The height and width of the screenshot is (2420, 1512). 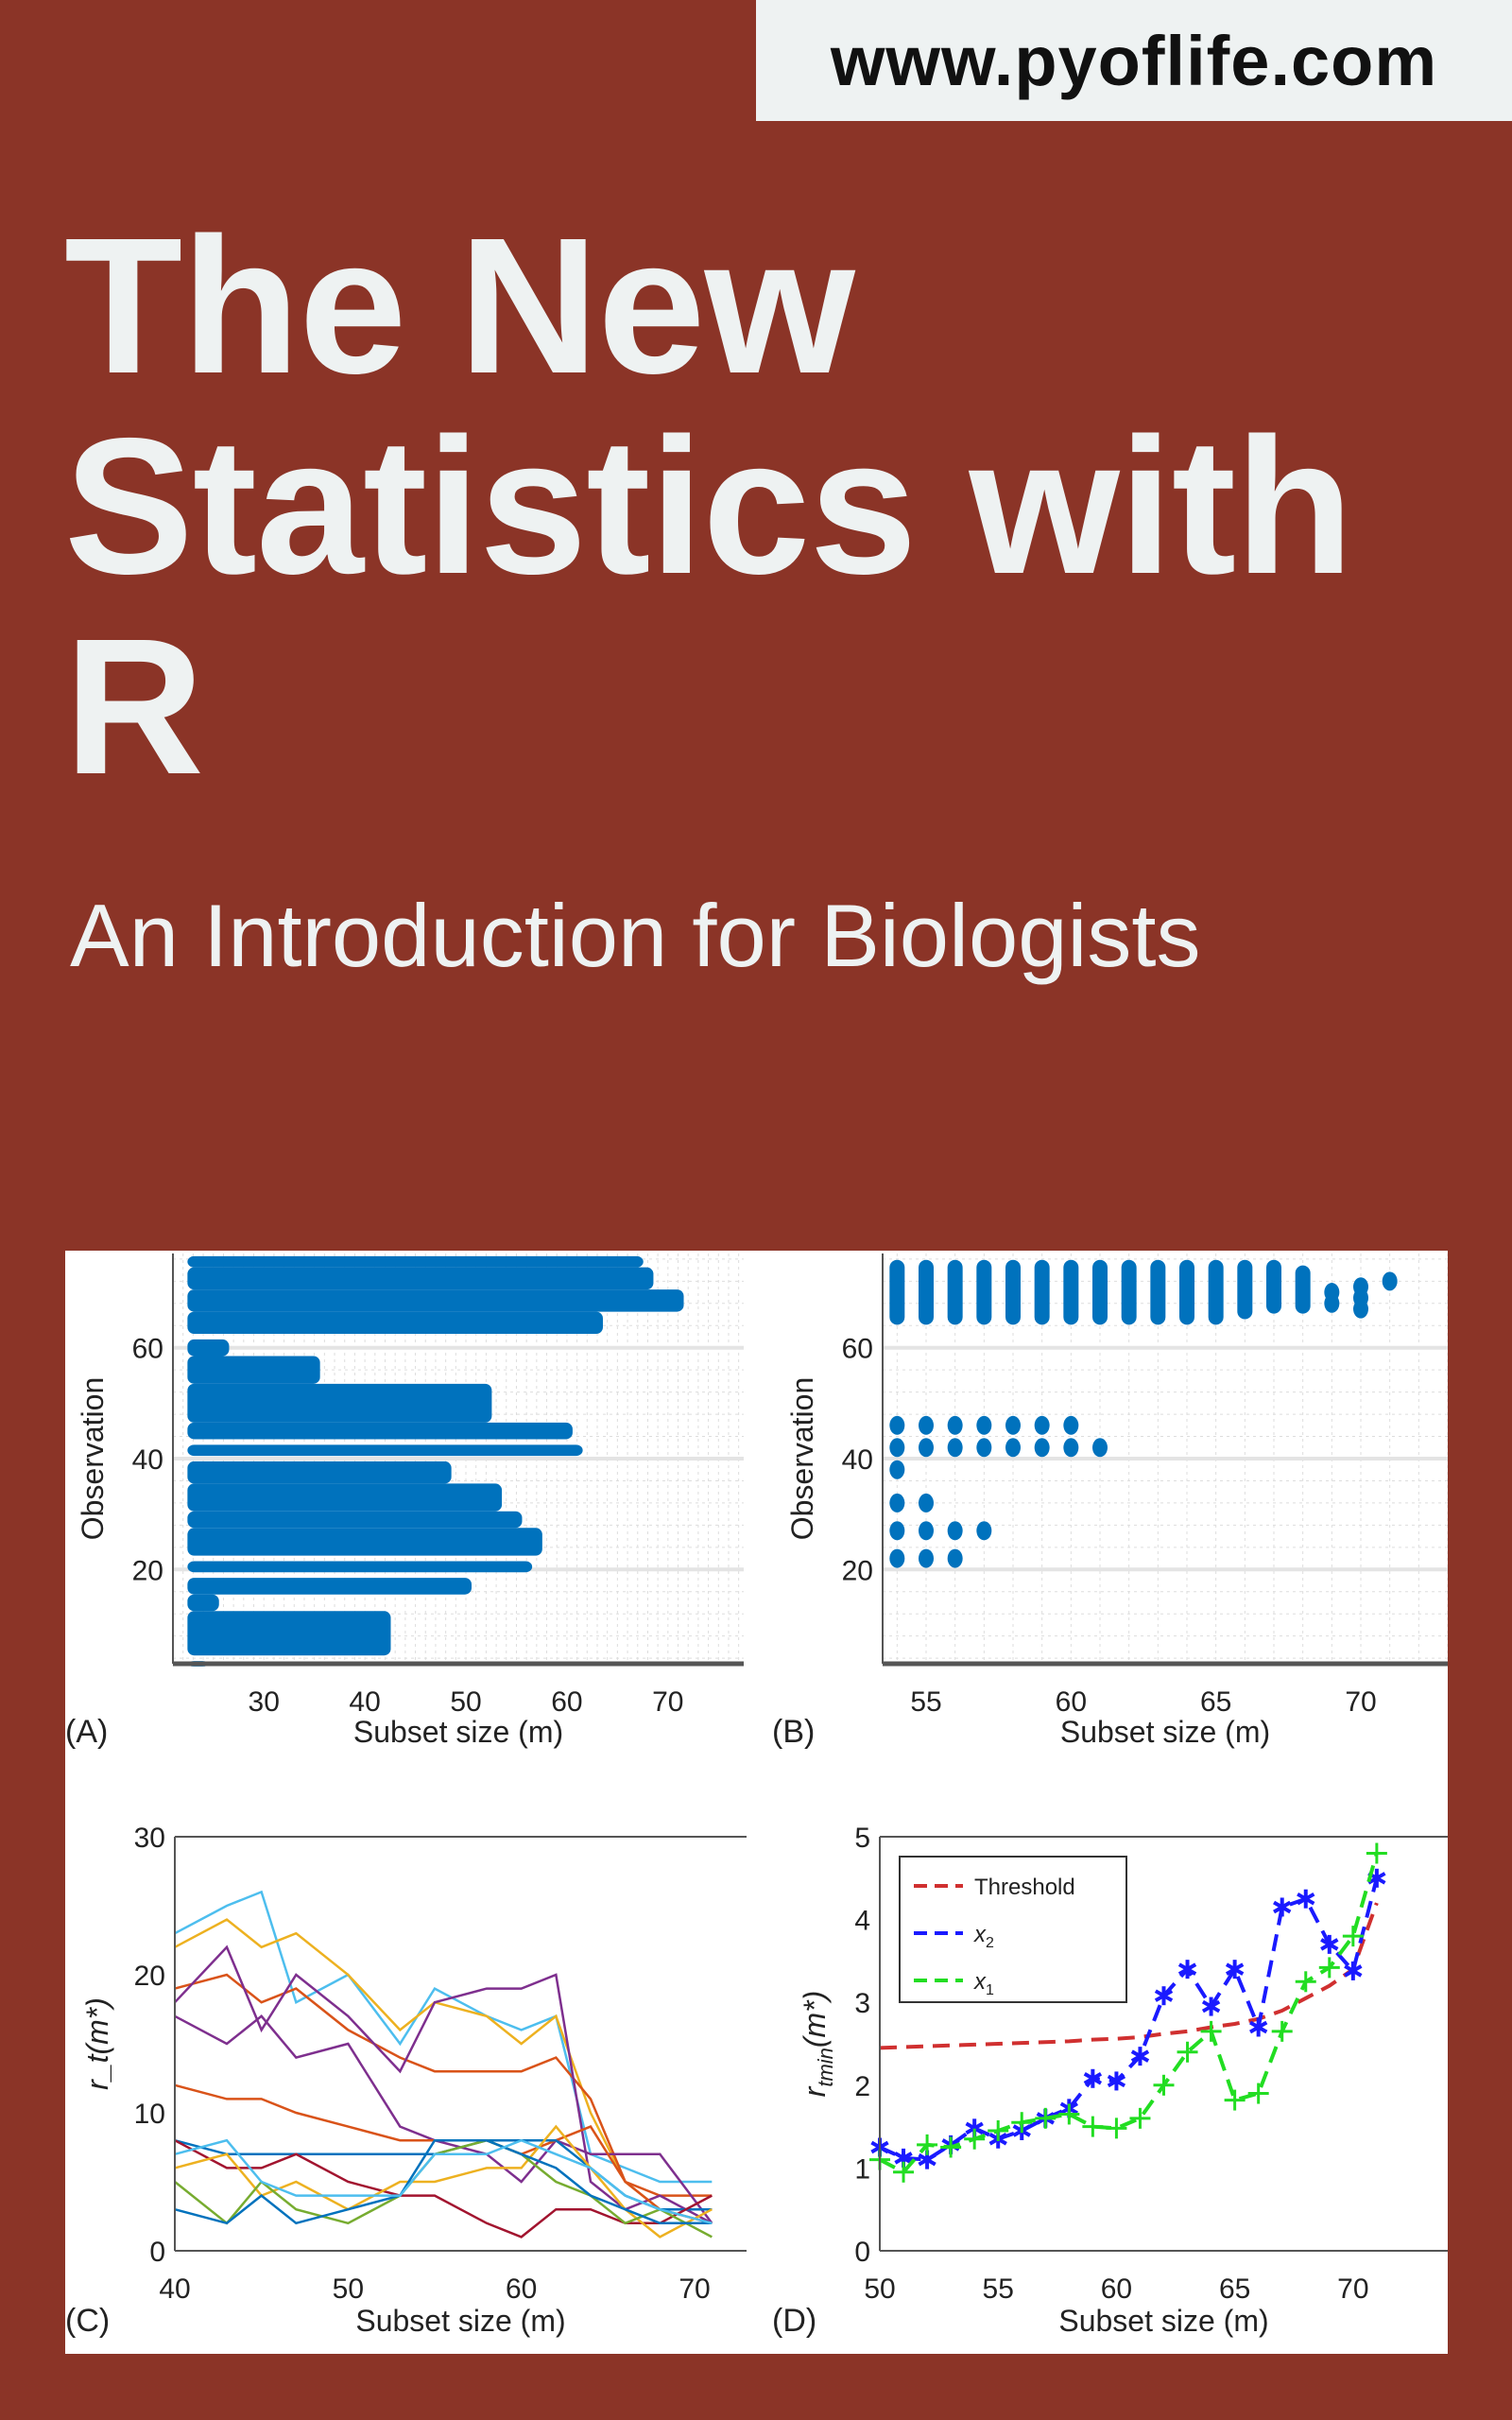 I want to click on y-tick-label: 30, so click(x=149, y=1838).